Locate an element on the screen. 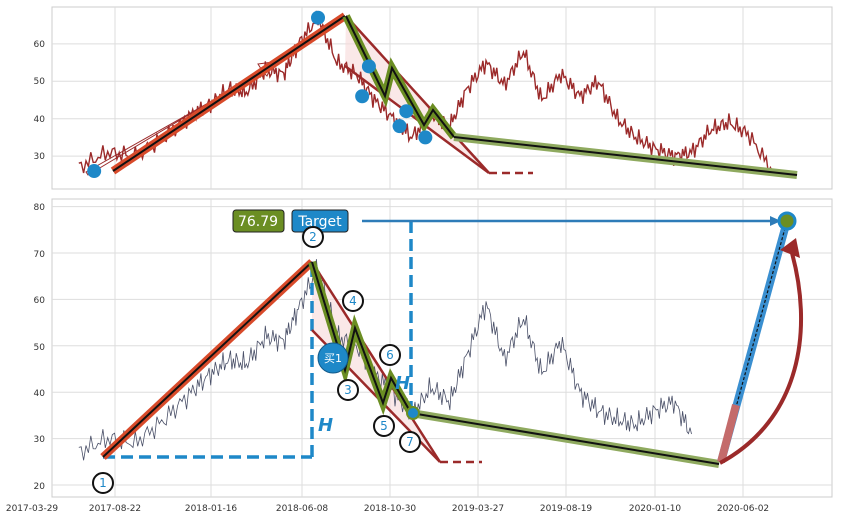 This screenshot has width=841, height=520. point-label-4-text: 4 is located at coordinates (353, 301).